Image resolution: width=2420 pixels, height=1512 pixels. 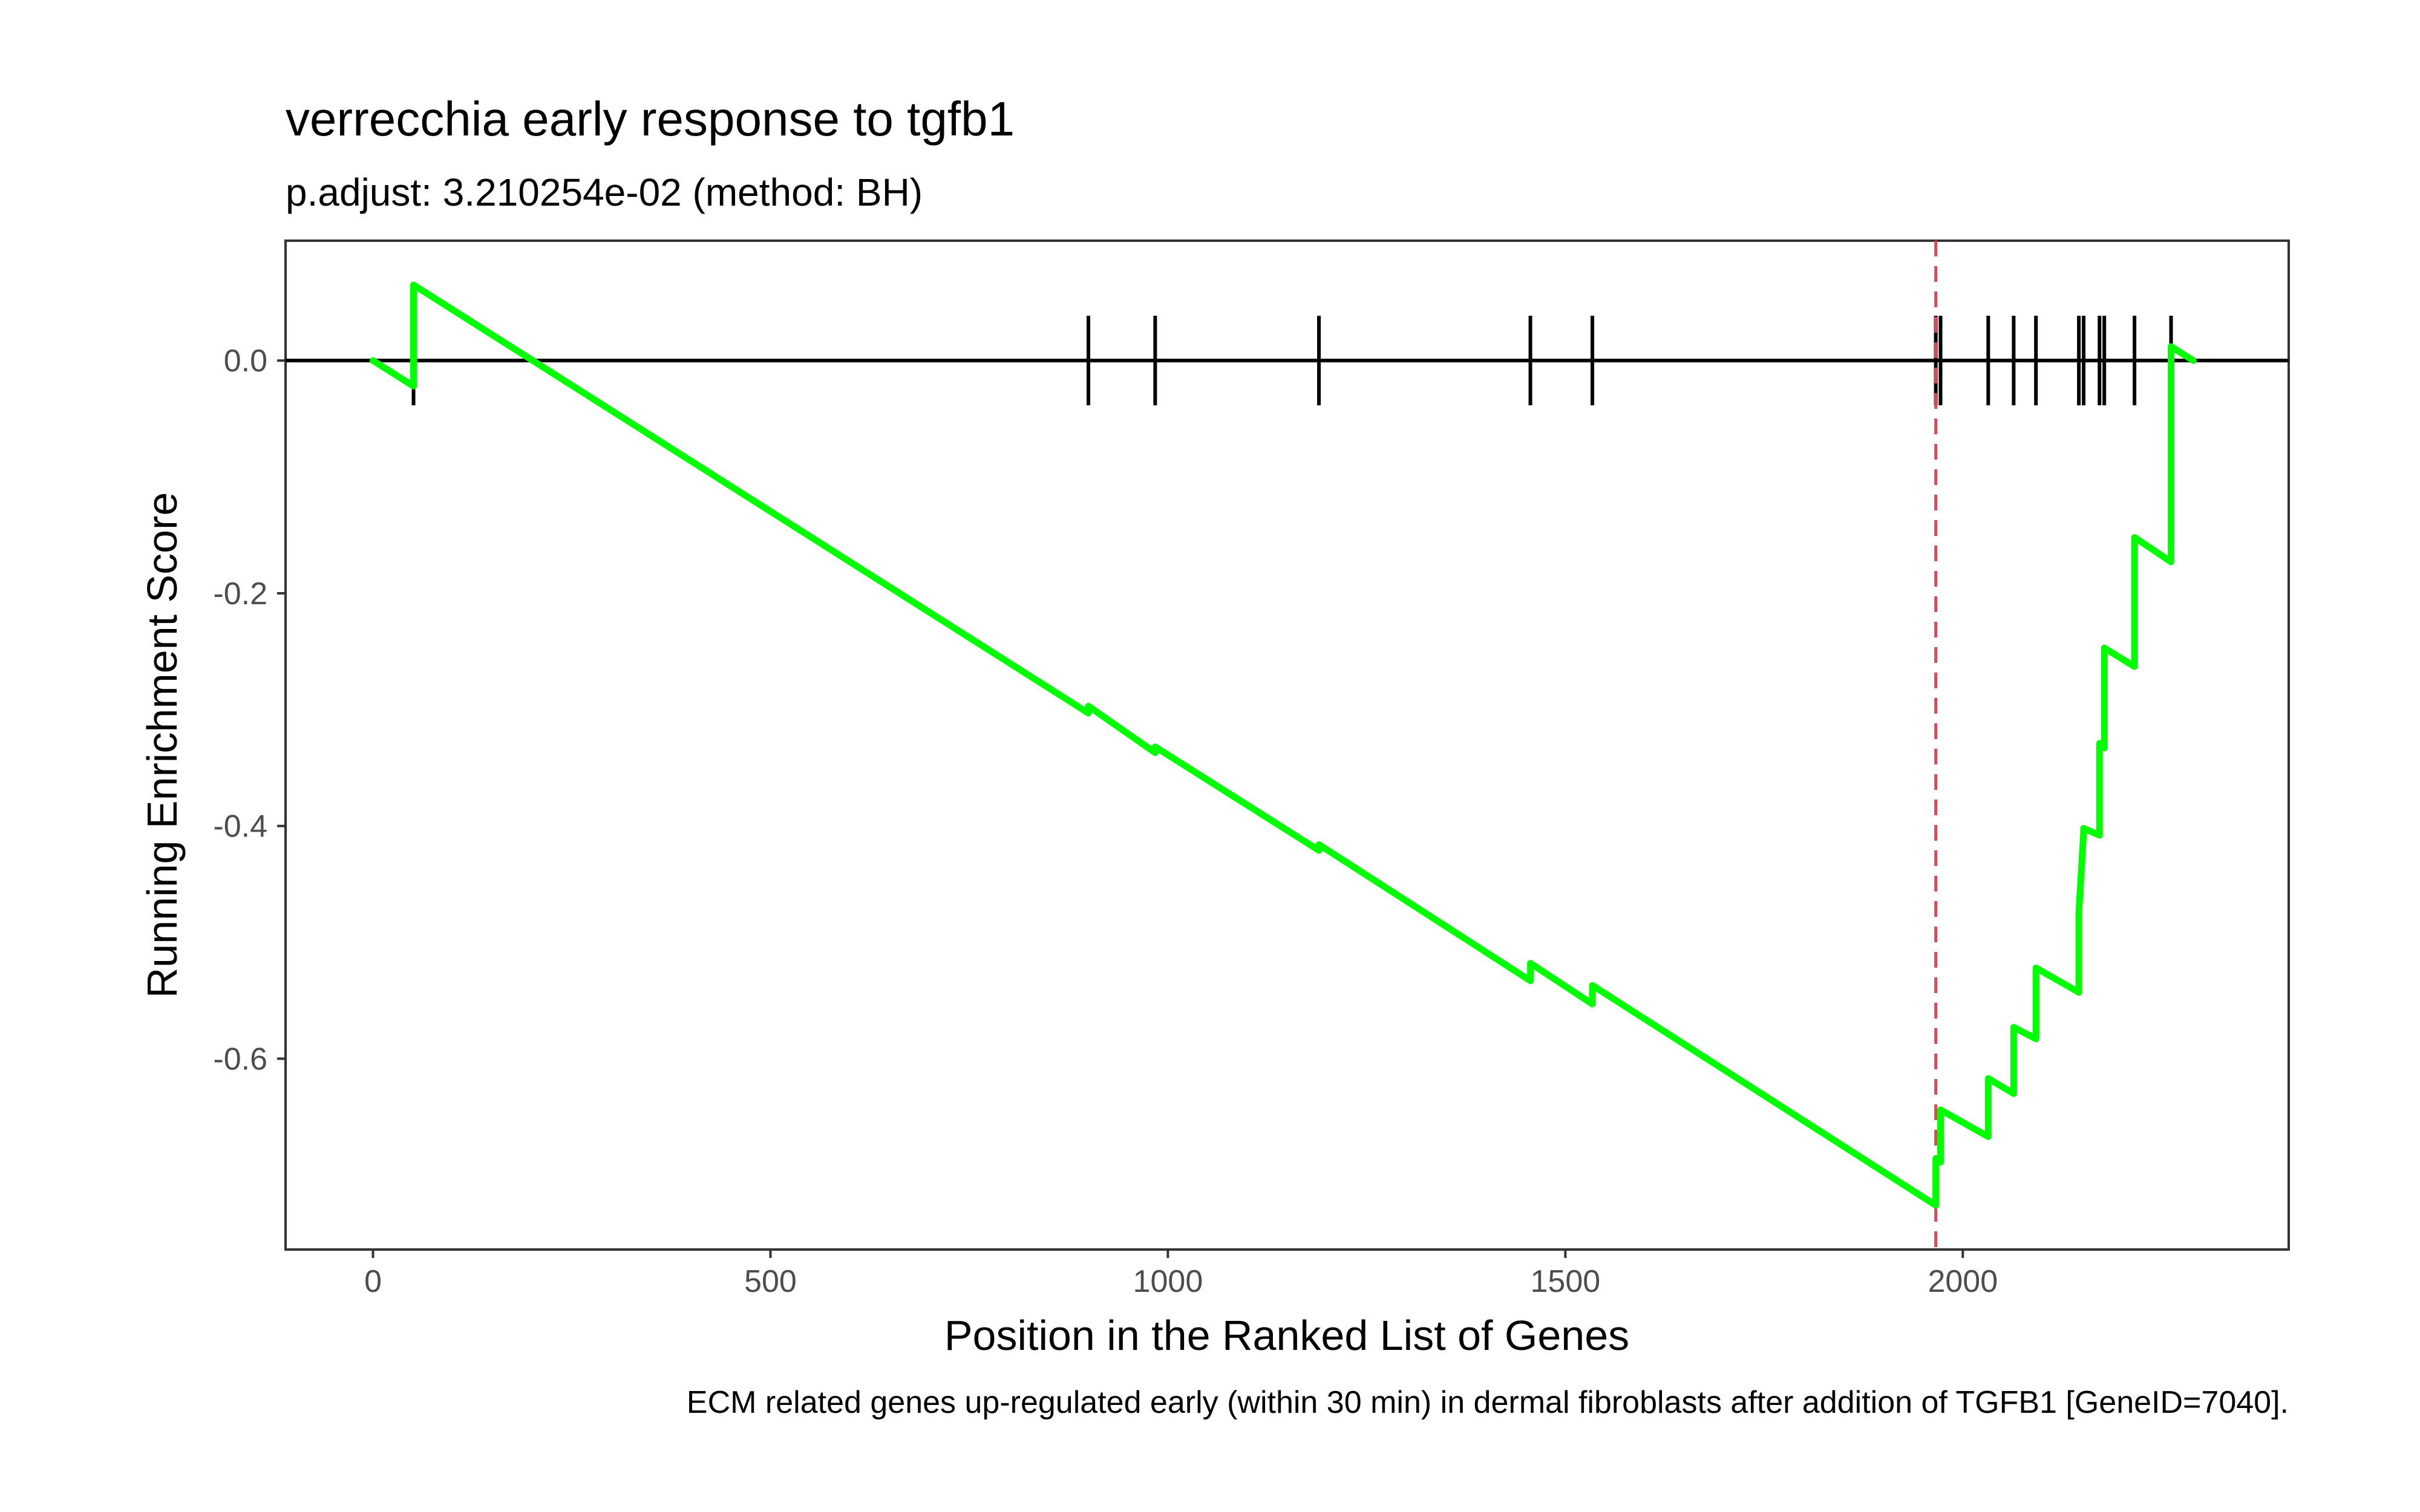 I want to click on chart-title: verrecchia early response to tgfb1, so click(x=650, y=119).